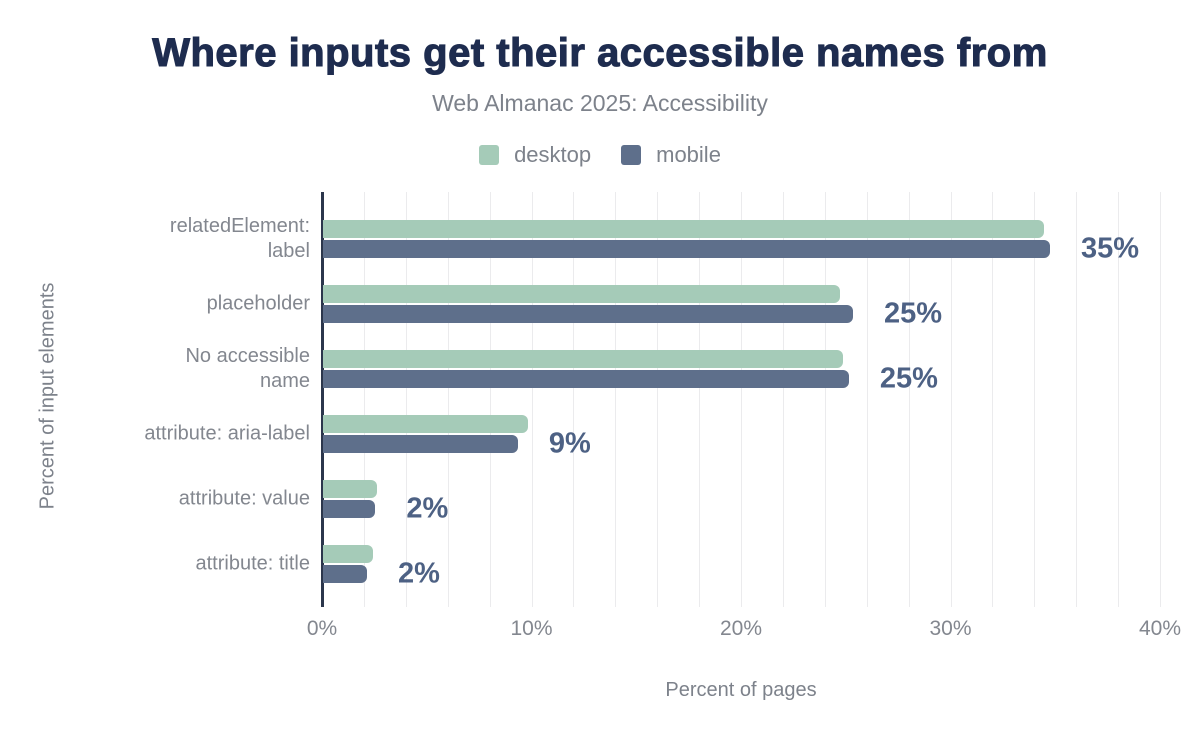 The width and height of the screenshot is (1200, 742). What do you see at coordinates (741, 690) in the screenshot?
I see `x-axis-title: Percent of pages` at bounding box center [741, 690].